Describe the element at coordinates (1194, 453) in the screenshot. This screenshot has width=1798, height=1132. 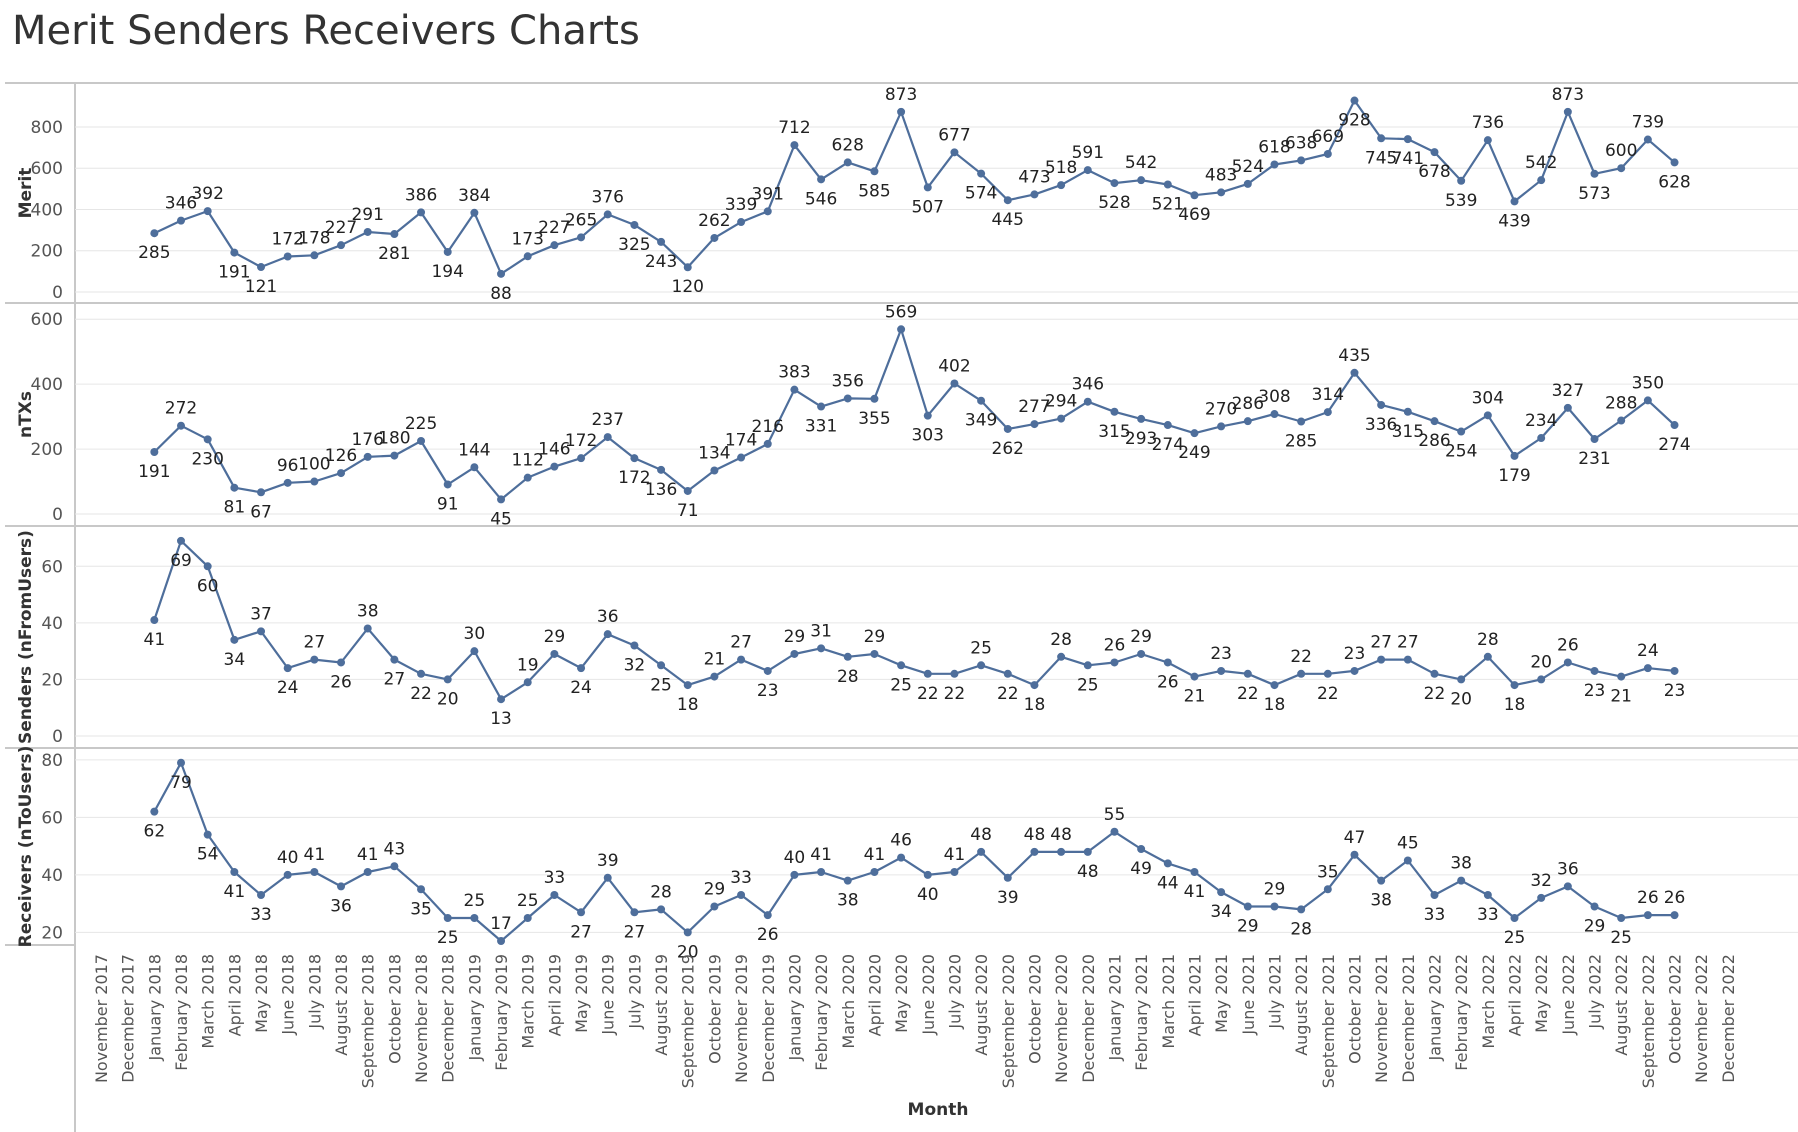
I see `data-label: 249` at that location.